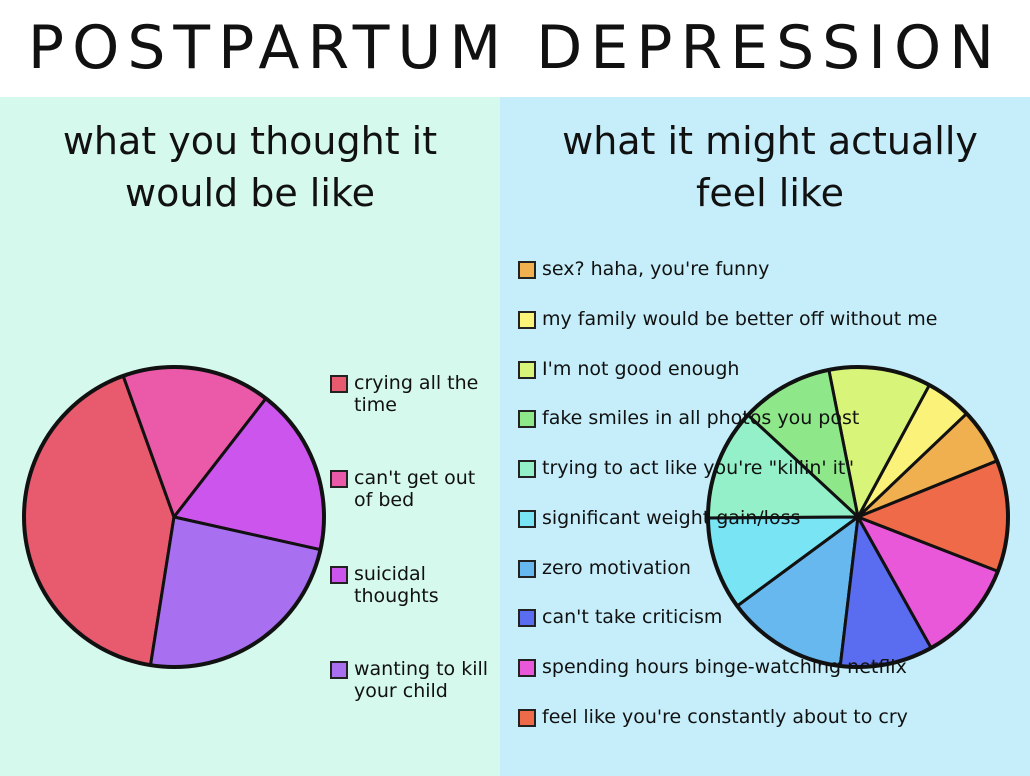 This screenshot has width=1030, height=776. Describe the element at coordinates (632, 617) in the screenshot. I see `legend-label: can't take criticism` at that location.